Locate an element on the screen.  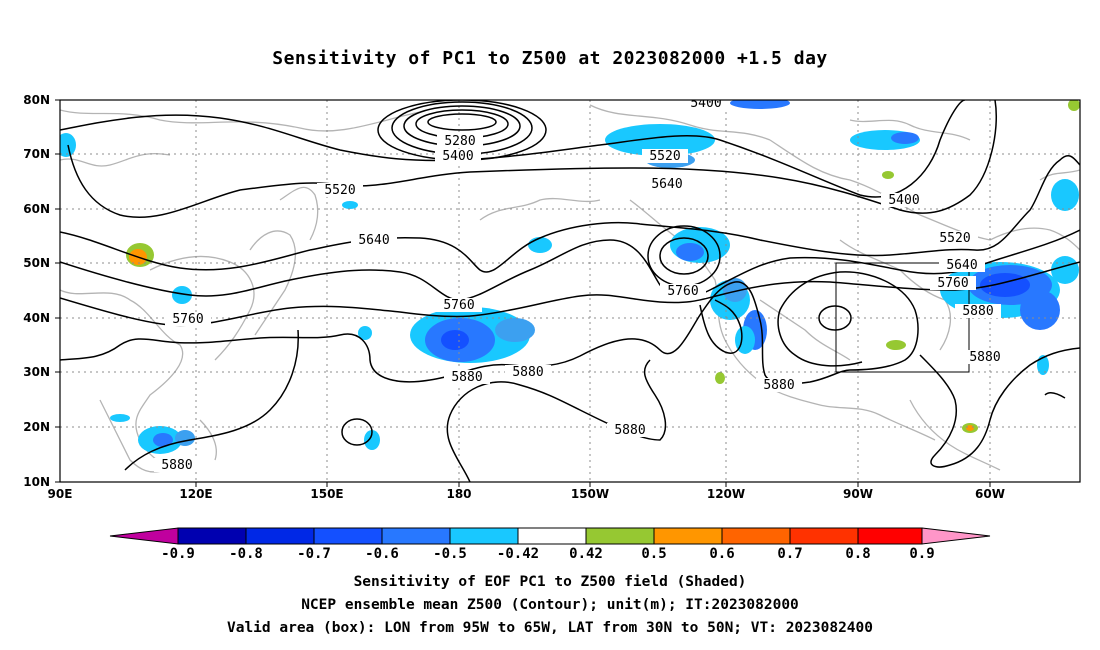
contour-label-5880-atl: 5880 is located at coordinates (984, 357).